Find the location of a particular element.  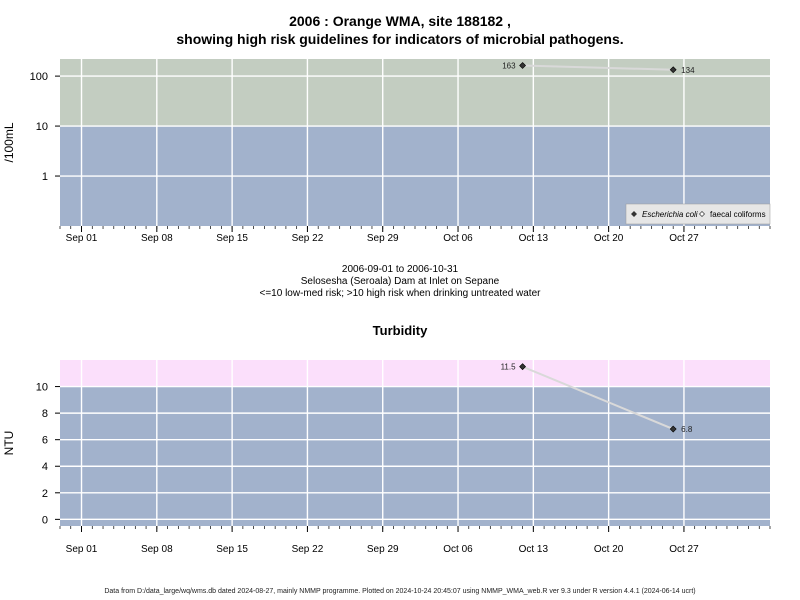

legend-label: Escherichia coli is located at coordinates (670, 214).